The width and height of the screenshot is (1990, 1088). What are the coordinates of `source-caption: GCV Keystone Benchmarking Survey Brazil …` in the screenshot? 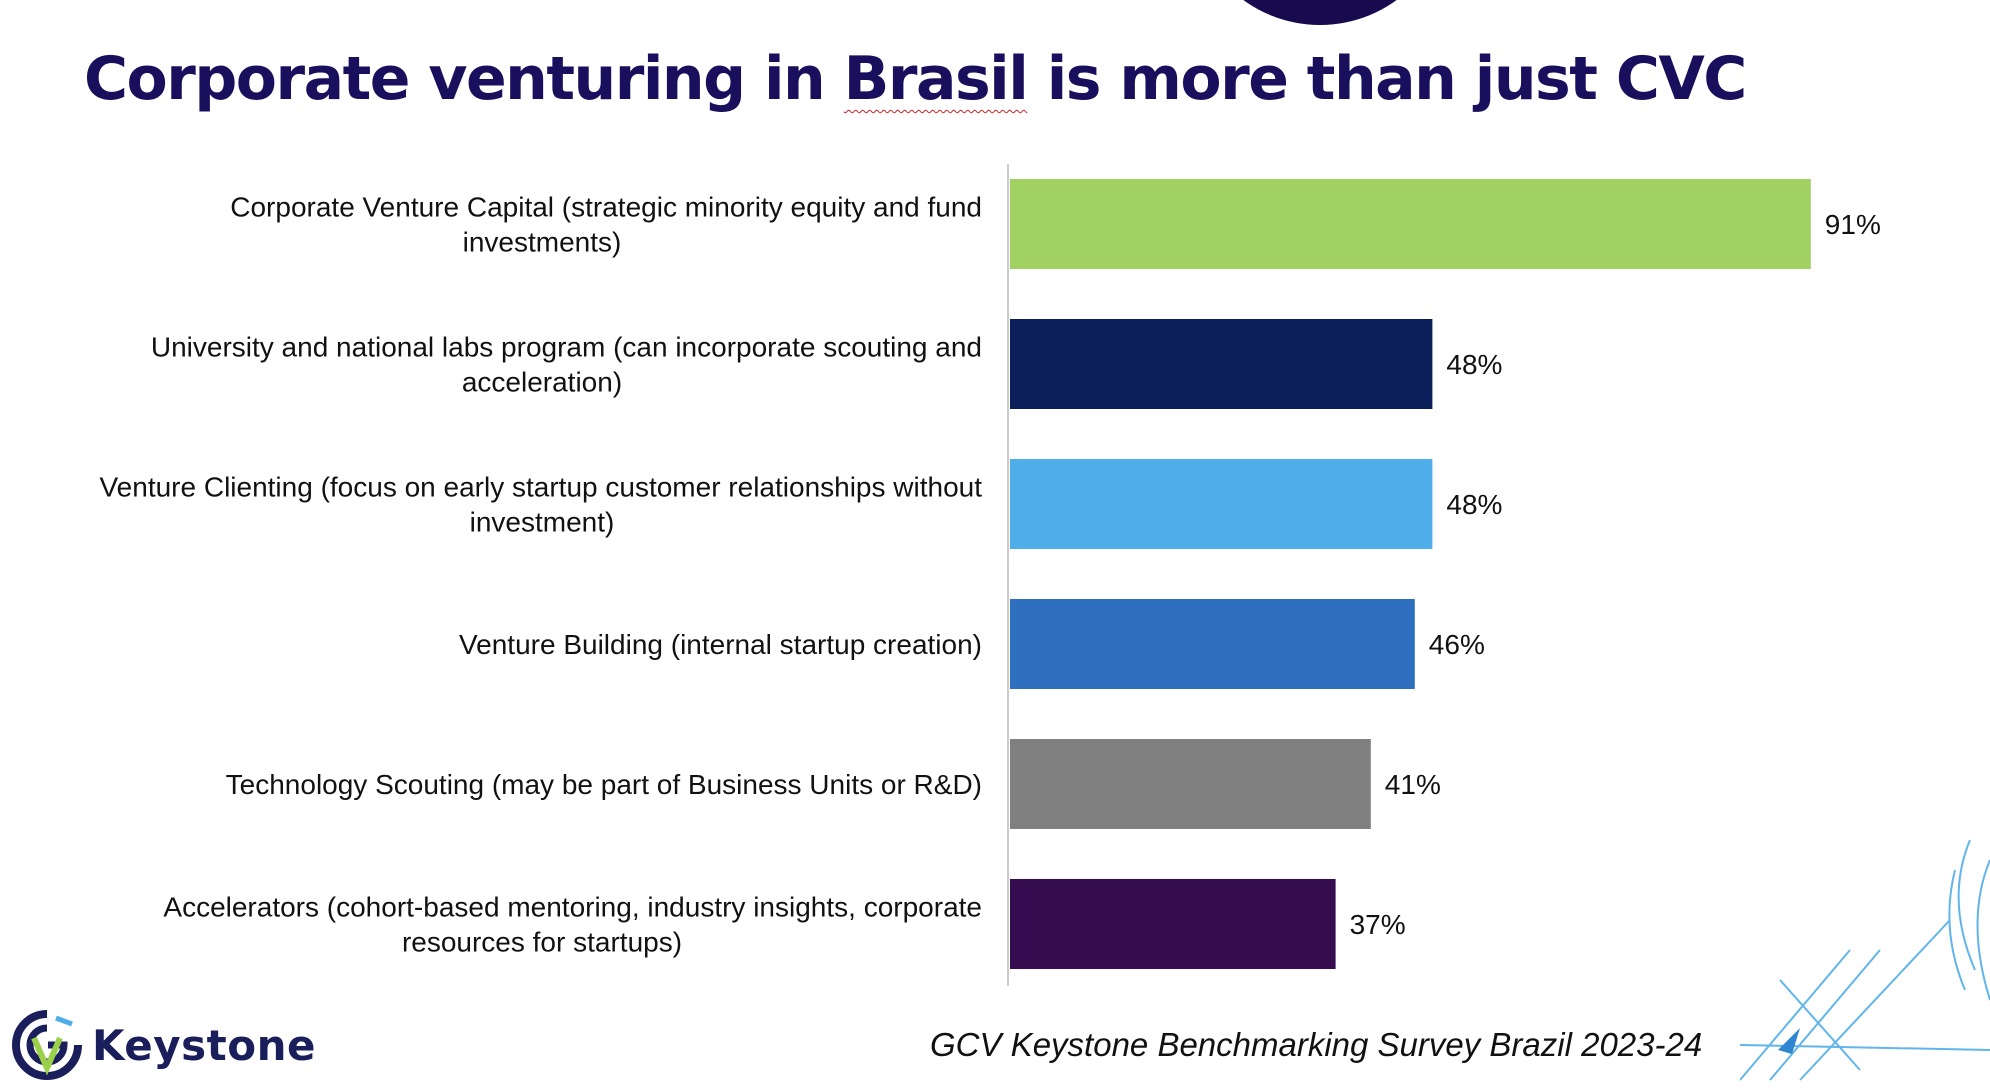 It's located at (1316, 1044).